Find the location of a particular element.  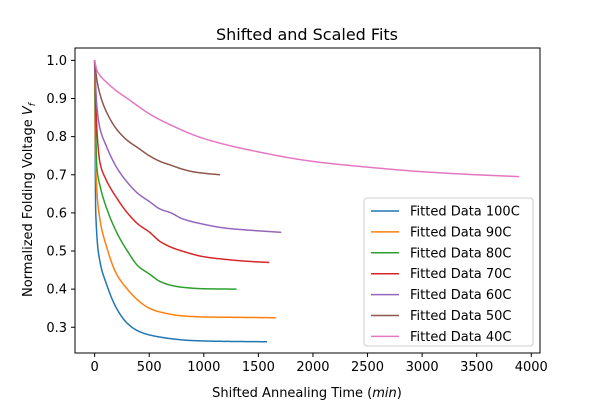

legend-entry-label: Fitted Data 80C is located at coordinates (461, 253).